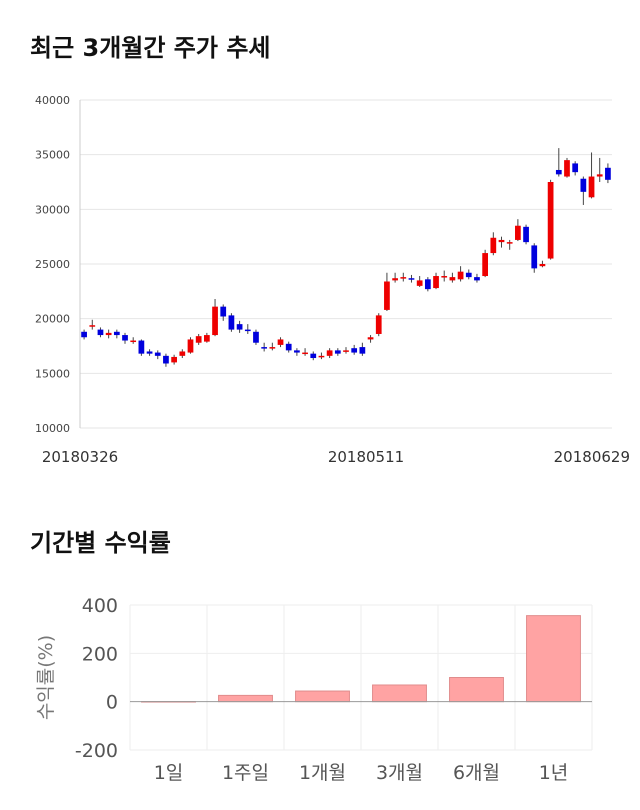  What do you see at coordinates (100, 543) in the screenshot?
I see `return-chart-title: 기간별 수익률` at bounding box center [100, 543].